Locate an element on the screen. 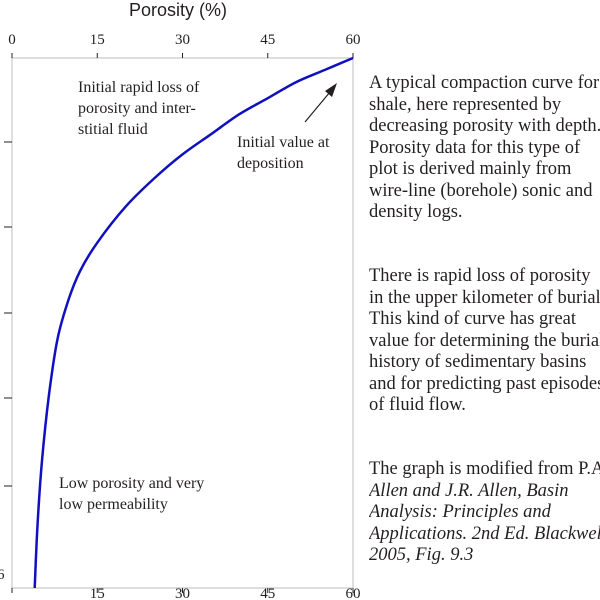 The height and width of the screenshot is (600, 600). x-axis-title: Porosity (%) is located at coordinates (178, 10).